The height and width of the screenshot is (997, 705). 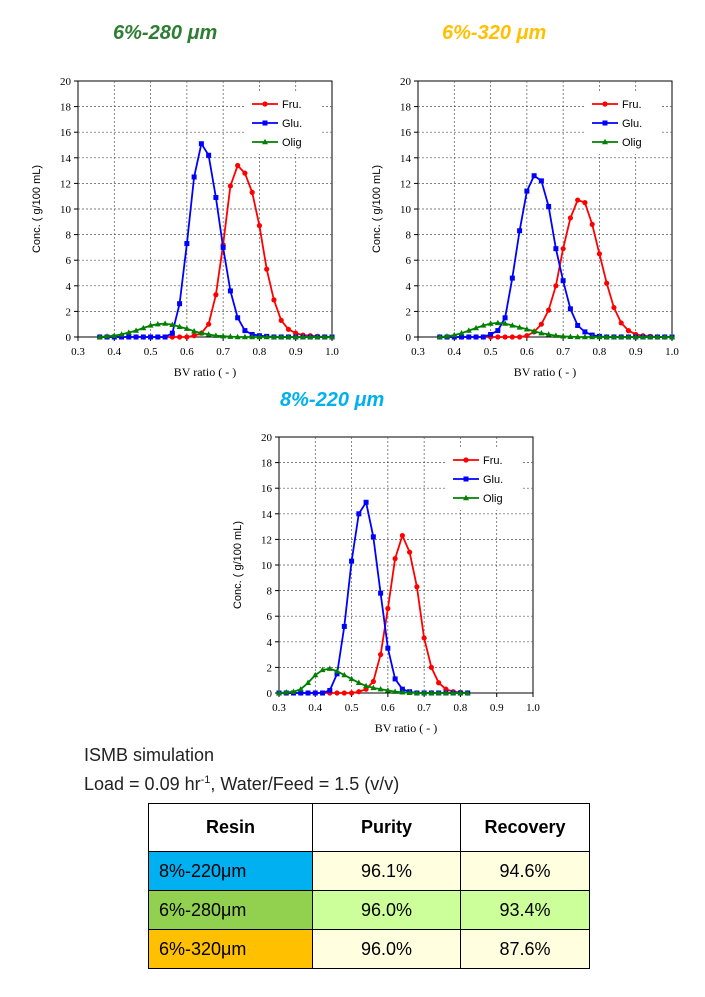 I want to click on legend-entry: Glu., so click(x=478, y=480).